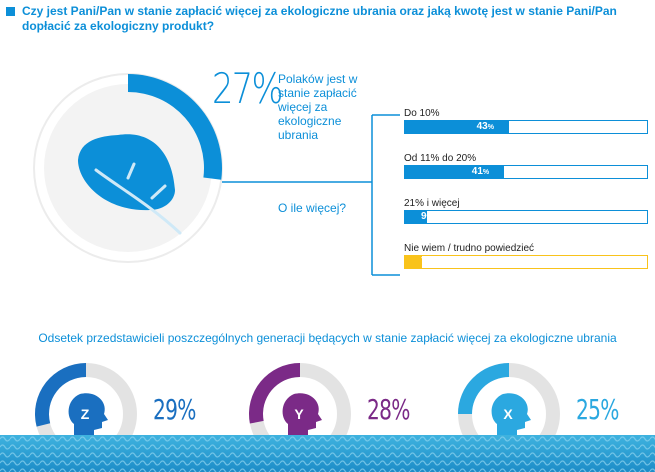  I want to click on gen-y-percent: 28%, so click(388, 409).